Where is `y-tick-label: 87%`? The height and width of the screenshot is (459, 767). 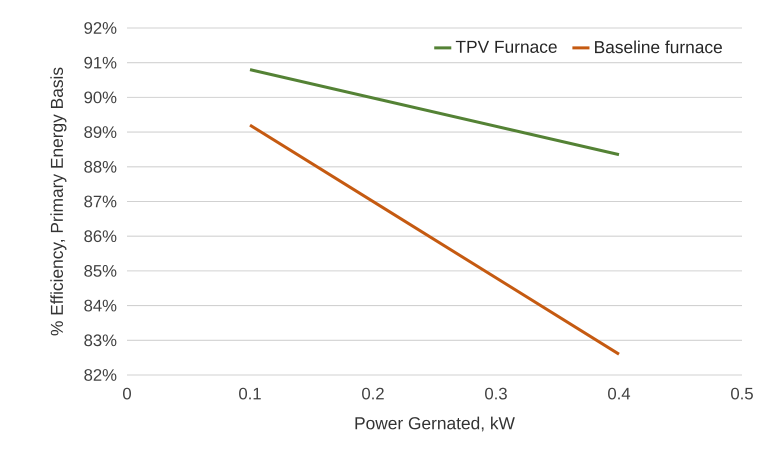 y-tick-label: 87% is located at coordinates (100, 202).